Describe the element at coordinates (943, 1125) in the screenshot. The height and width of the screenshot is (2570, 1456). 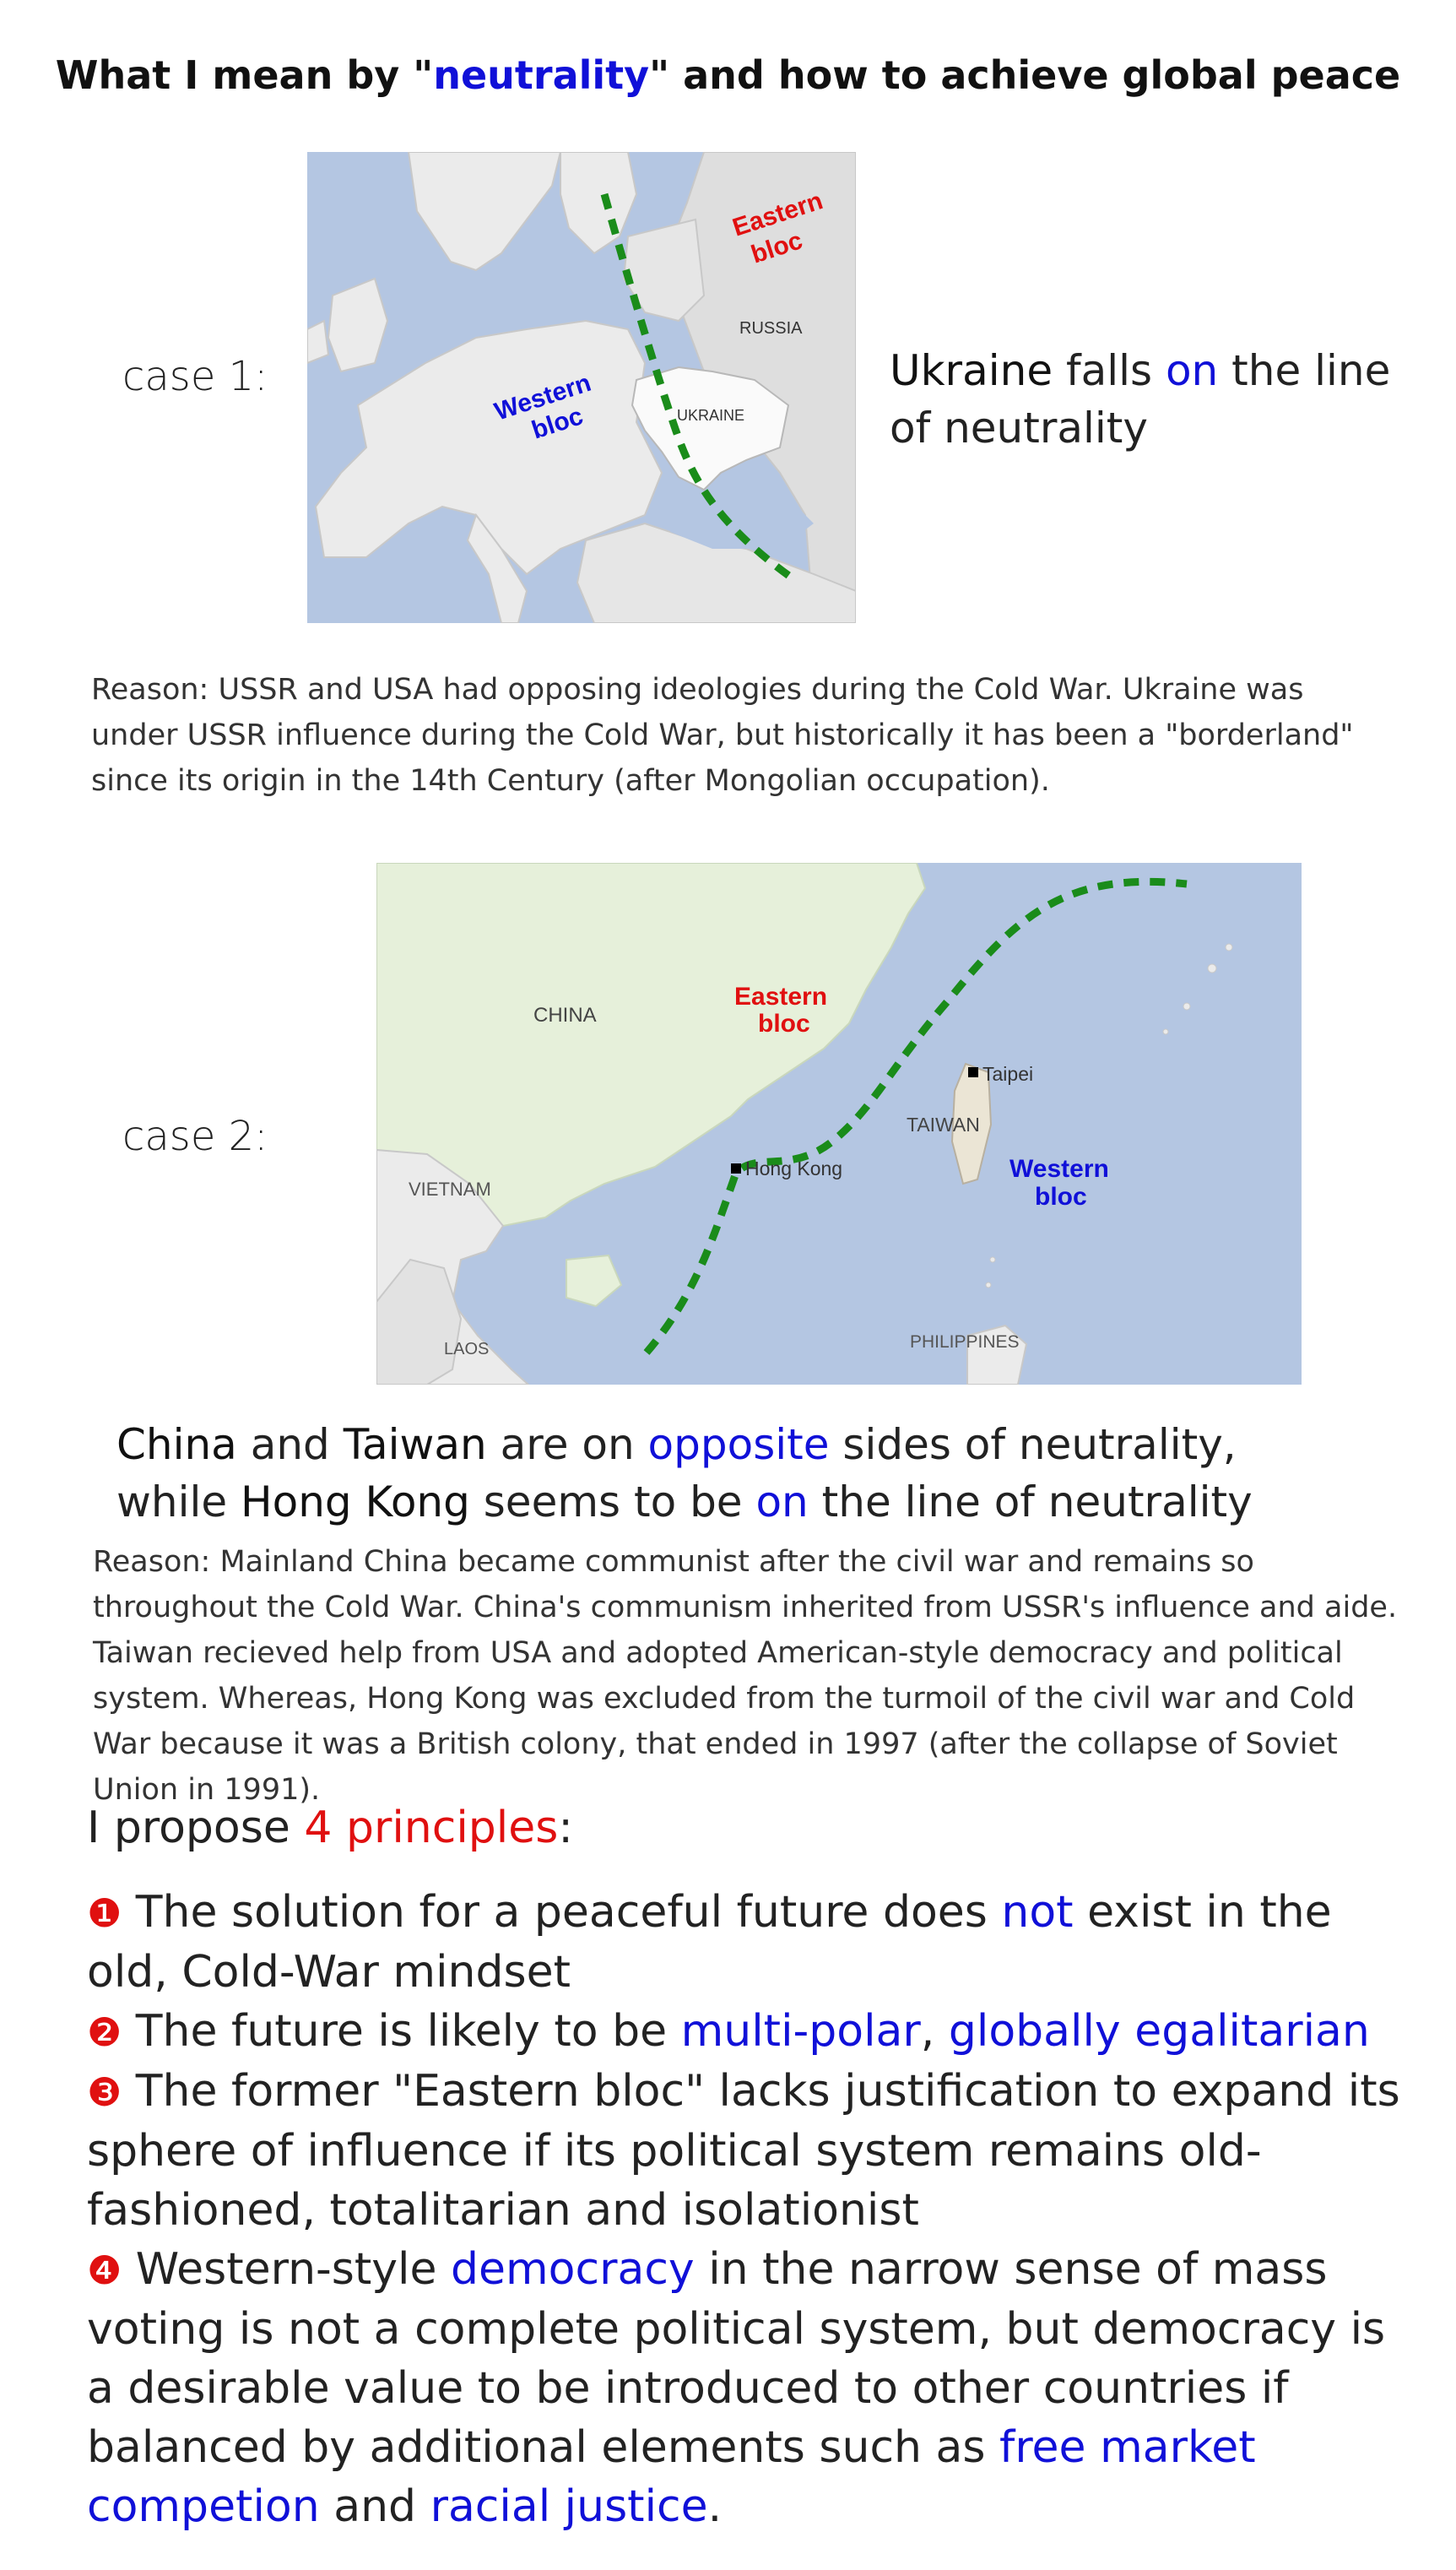
I see `taiwan-label: TAIWAN` at that location.